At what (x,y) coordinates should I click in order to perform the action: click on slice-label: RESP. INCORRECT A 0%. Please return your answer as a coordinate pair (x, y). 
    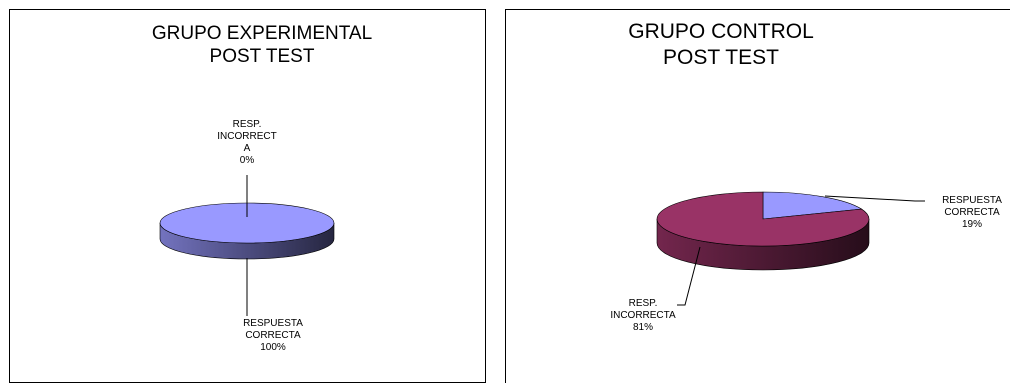
    Looking at the image, I should click on (246, 142).